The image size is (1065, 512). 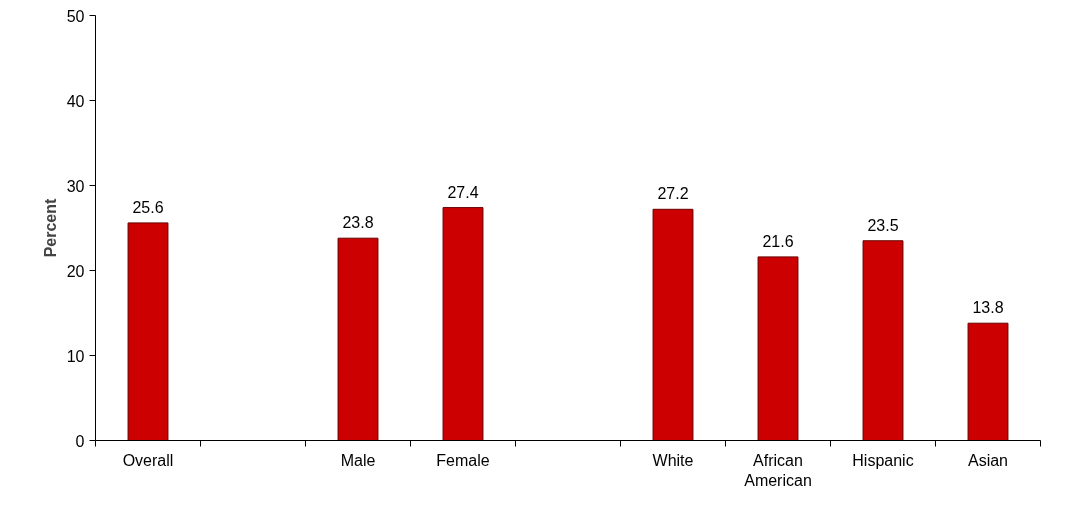 What do you see at coordinates (75, 271) in the screenshot?
I see `y-tick-label: 20` at bounding box center [75, 271].